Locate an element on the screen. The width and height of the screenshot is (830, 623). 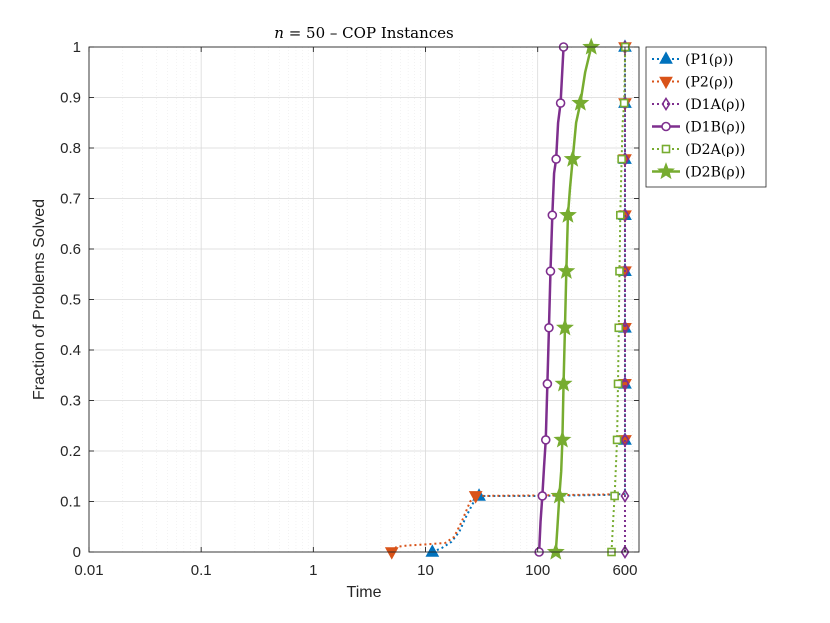
x-tick-labels: 0.01 0.1 1 10 100 600 is located at coordinates (355, 570).